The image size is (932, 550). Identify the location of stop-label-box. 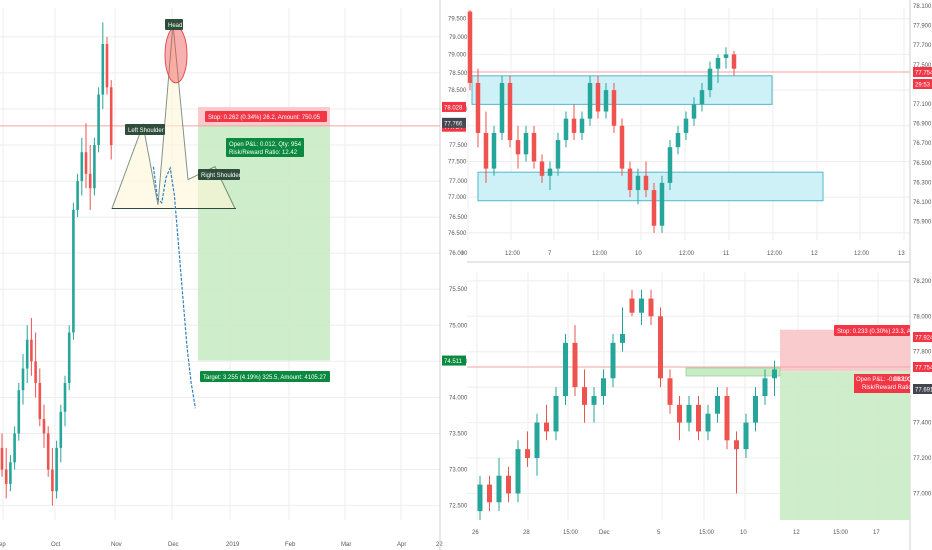
(266, 116).